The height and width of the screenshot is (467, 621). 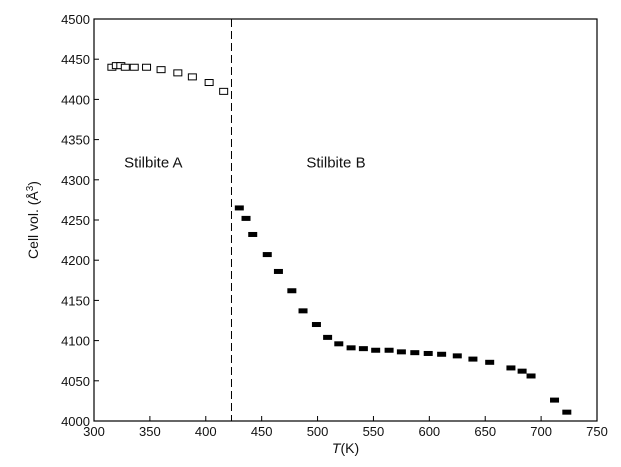 What do you see at coordinates (262, 431) in the screenshot?
I see `x-tick-label: 450` at bounding box center [262, 431].